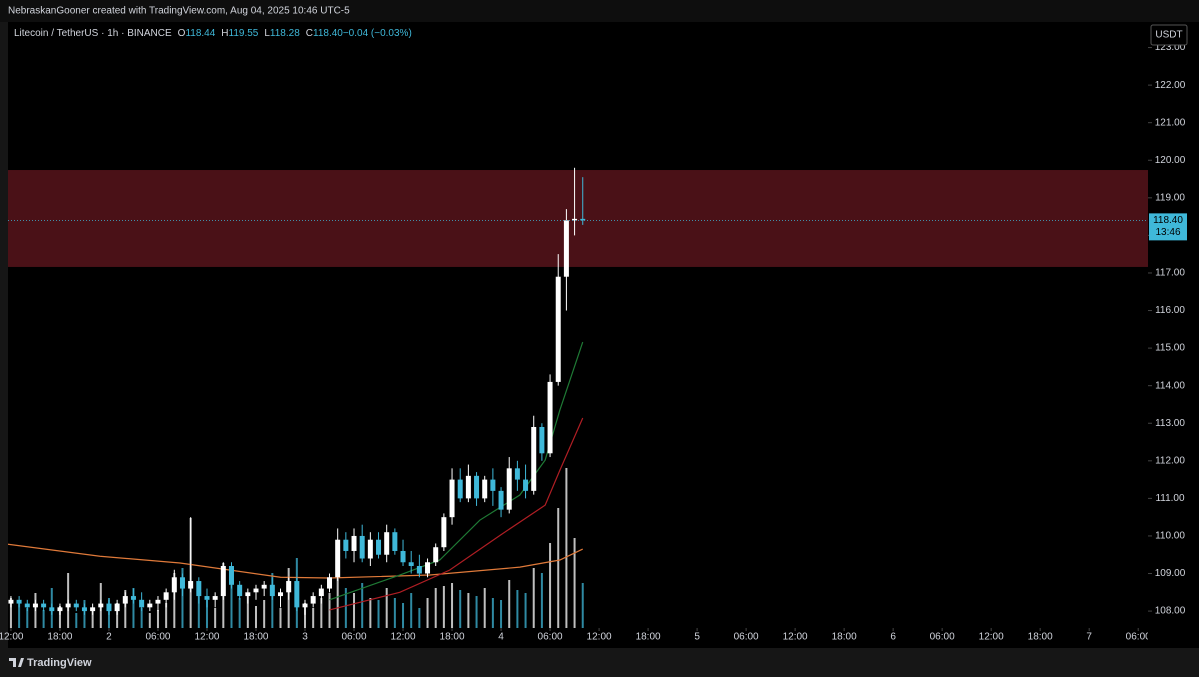 The image size is (1199, 677). What do you see at coordinates (1170, 498) in the screenshot?
I see `y-tick-label: 111.00` at bounding box center [1170, 498].